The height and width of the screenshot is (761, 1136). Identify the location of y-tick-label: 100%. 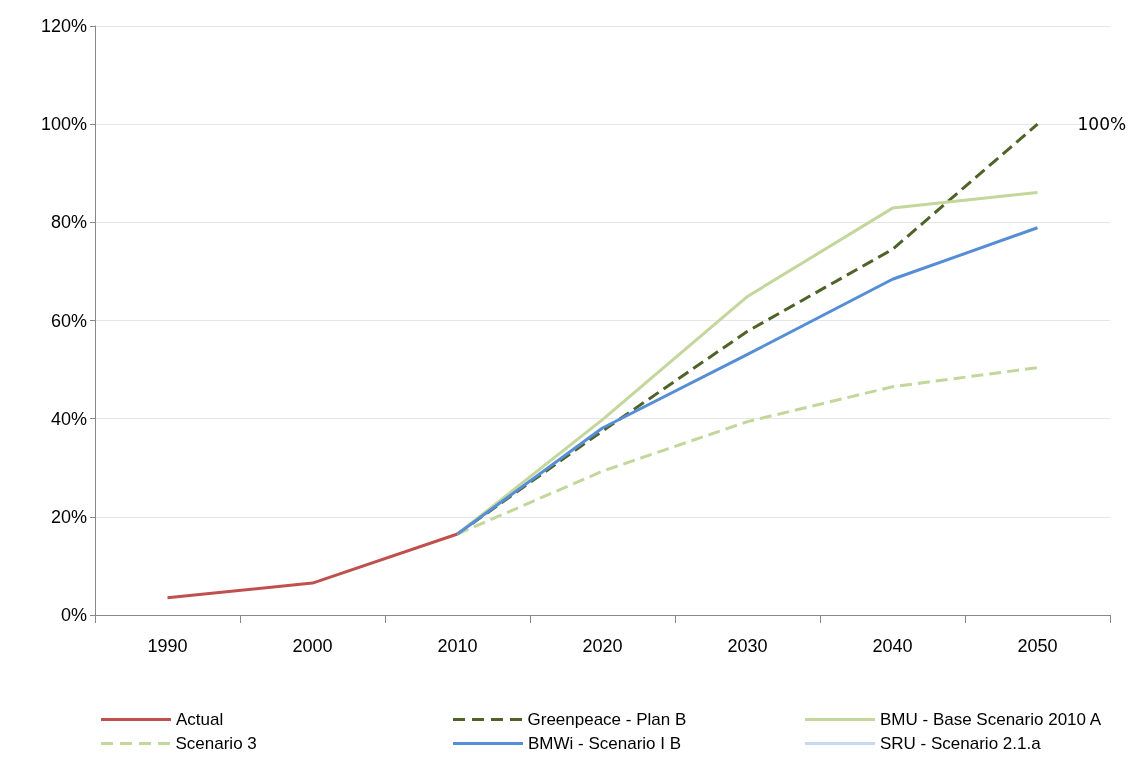
(63, 124).